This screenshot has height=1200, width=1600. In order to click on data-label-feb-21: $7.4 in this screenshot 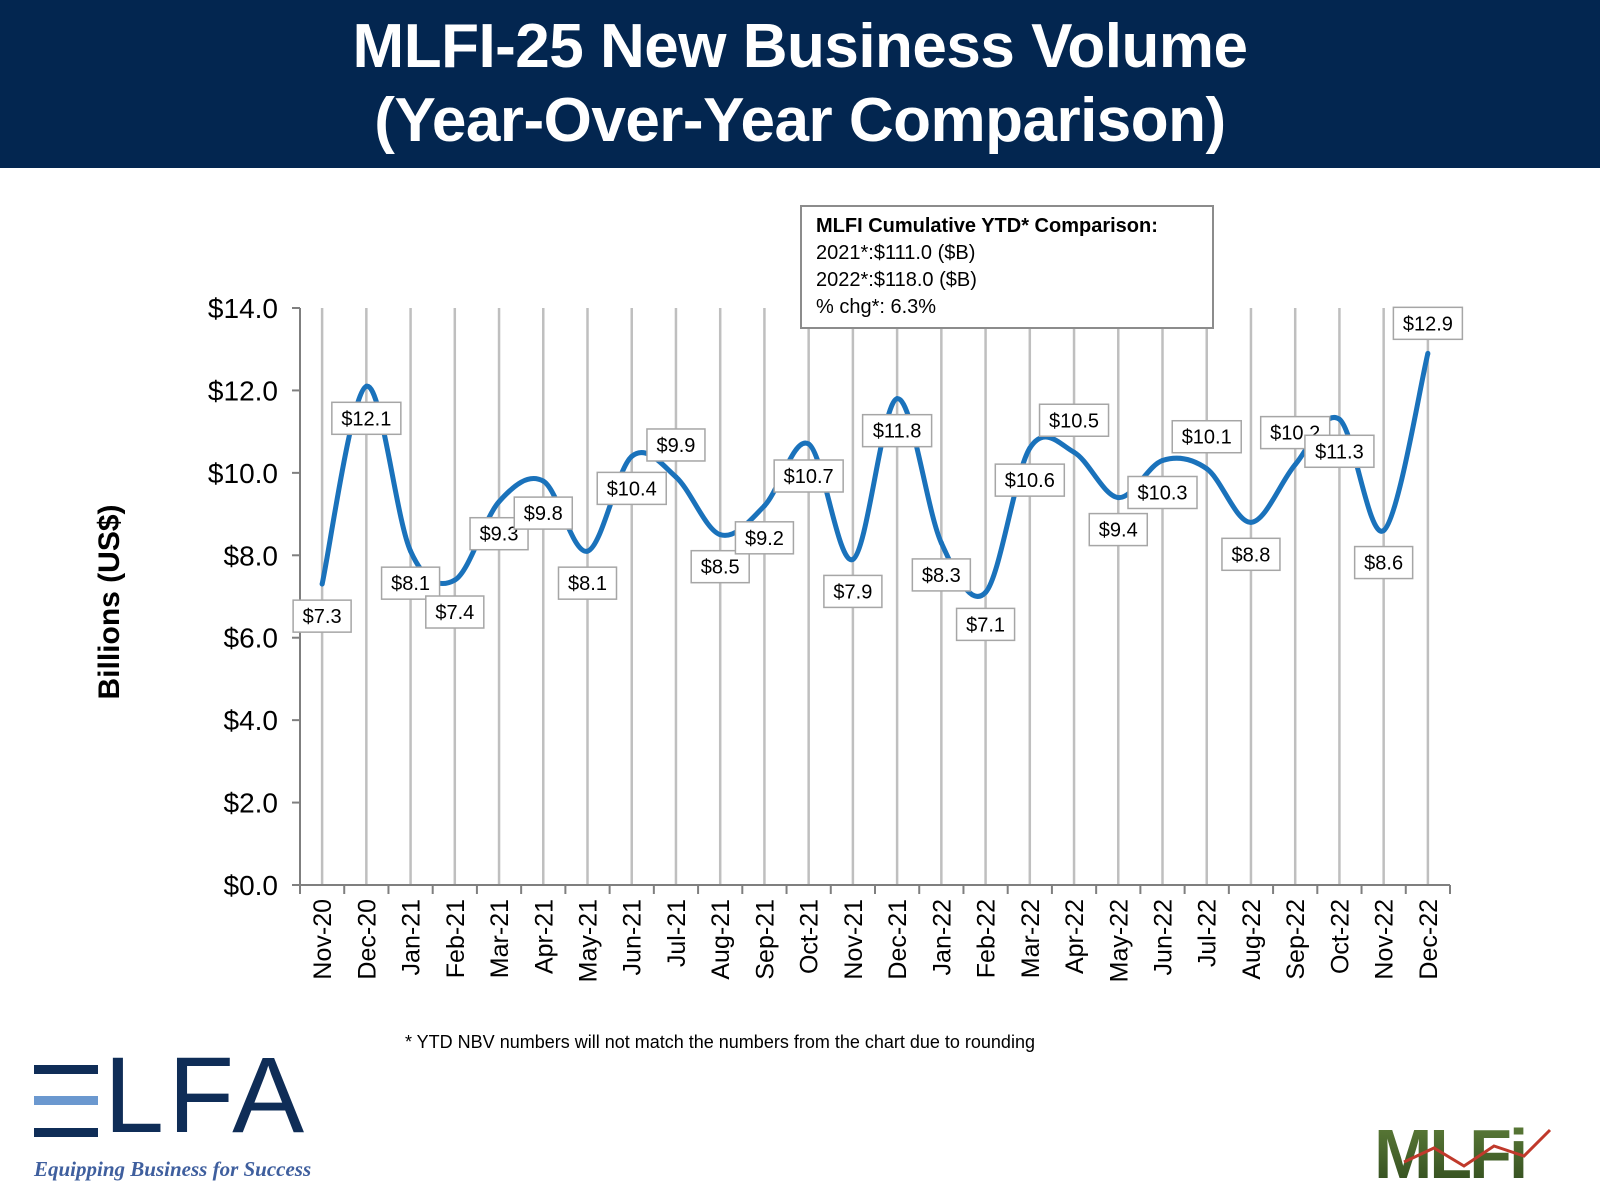, I will do `click(455, 612)`.